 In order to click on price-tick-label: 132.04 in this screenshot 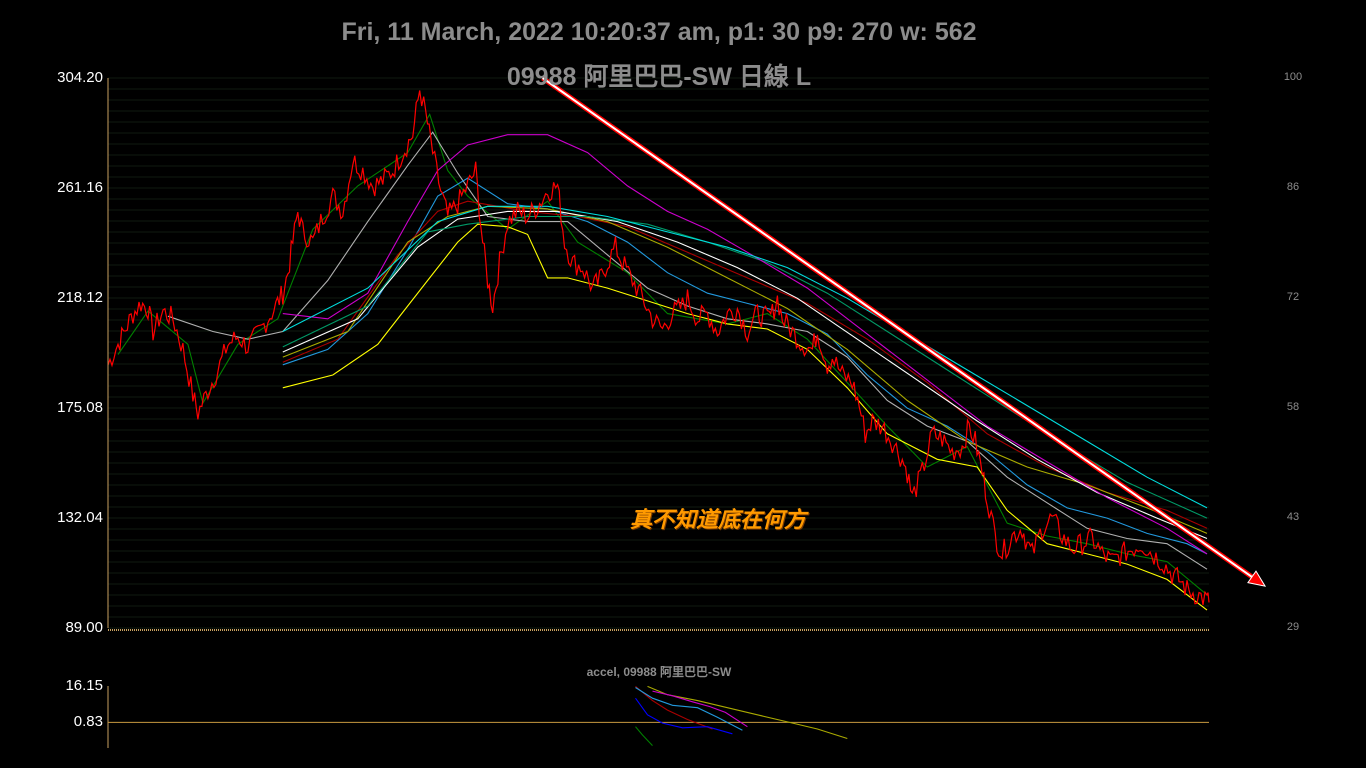, I will do `click(80, 517)`.